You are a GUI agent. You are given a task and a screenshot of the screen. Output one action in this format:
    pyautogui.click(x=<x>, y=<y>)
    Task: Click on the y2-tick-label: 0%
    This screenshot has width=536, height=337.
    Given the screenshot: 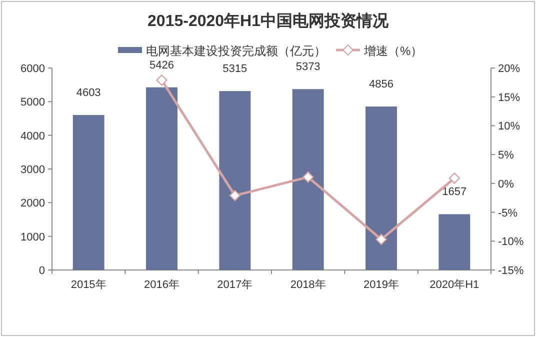 What is the action you would take?
    pyautogui.click(x=506, y=184)
    